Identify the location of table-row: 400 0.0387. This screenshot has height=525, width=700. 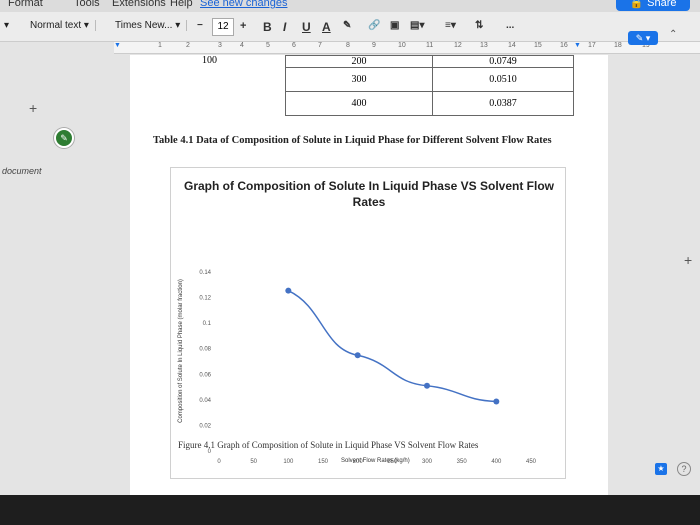
(429, 103).